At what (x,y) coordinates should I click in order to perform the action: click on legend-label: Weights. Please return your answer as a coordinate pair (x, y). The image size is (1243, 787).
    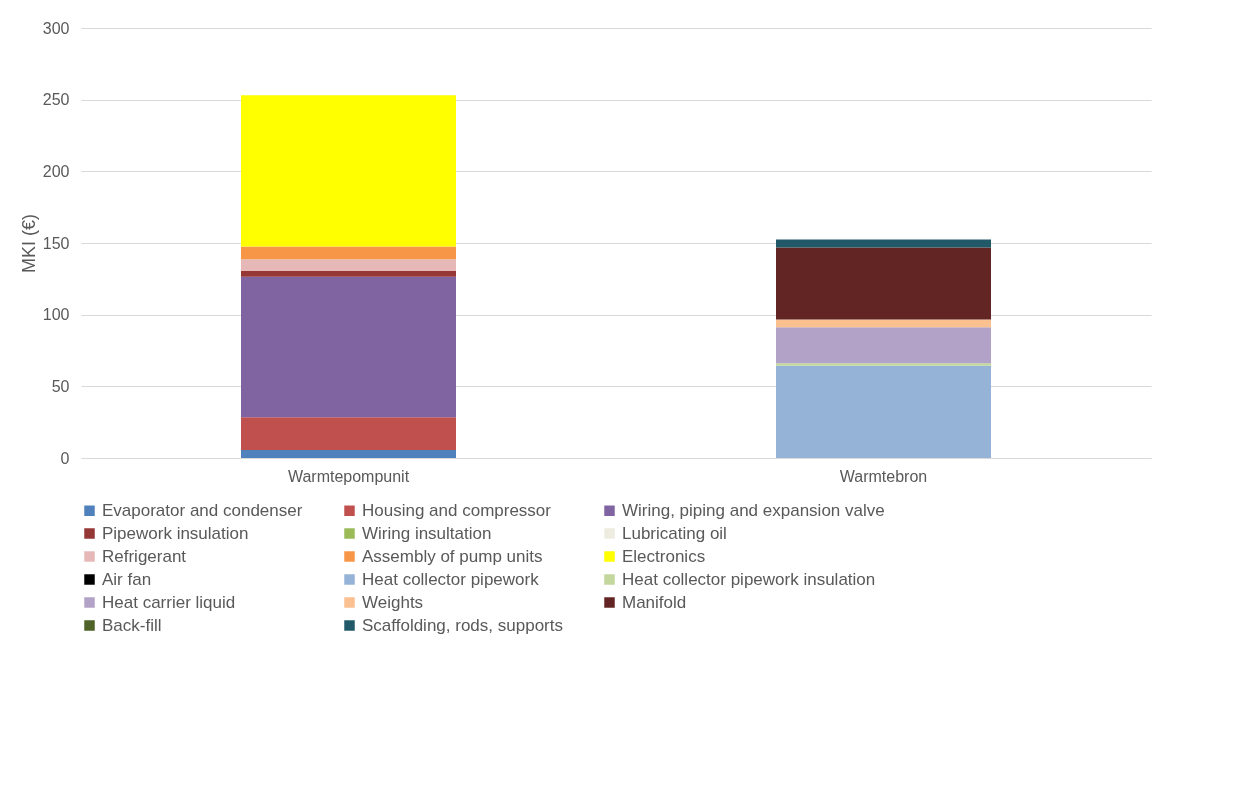
    Looking at the image, I should click on (393, 602).